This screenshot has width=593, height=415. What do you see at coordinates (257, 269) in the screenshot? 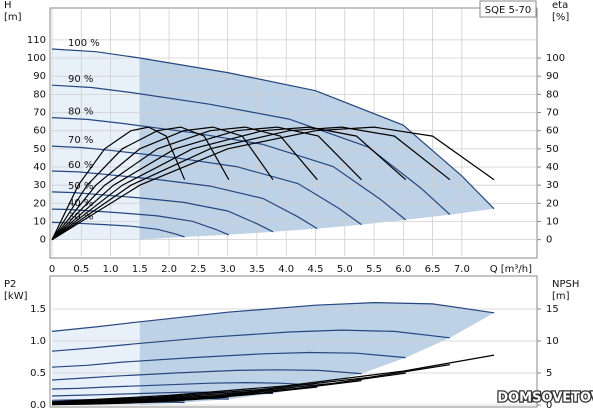
I see `x-tick-label: 3.5` at bounding box center [257, 269].